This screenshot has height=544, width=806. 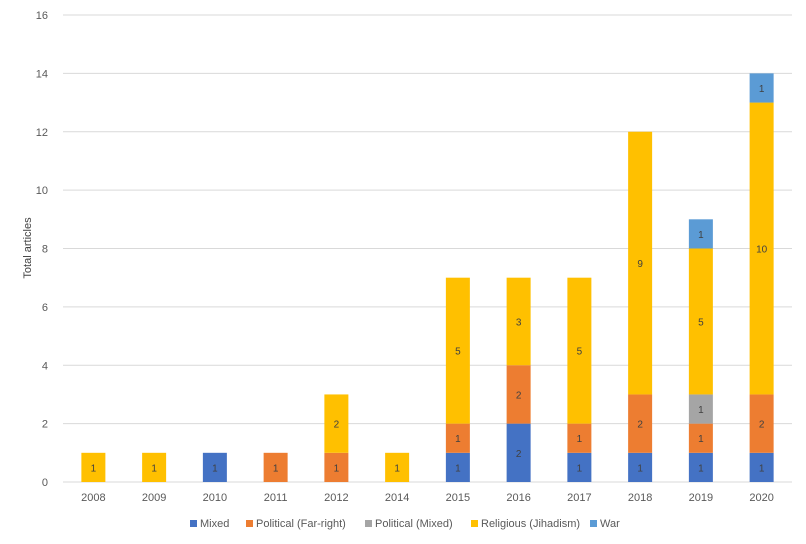 What do you see at coordinates (215, 498) in the screenshot?
I see `x-tick-label: 2010` at bounding box center [215, 498].